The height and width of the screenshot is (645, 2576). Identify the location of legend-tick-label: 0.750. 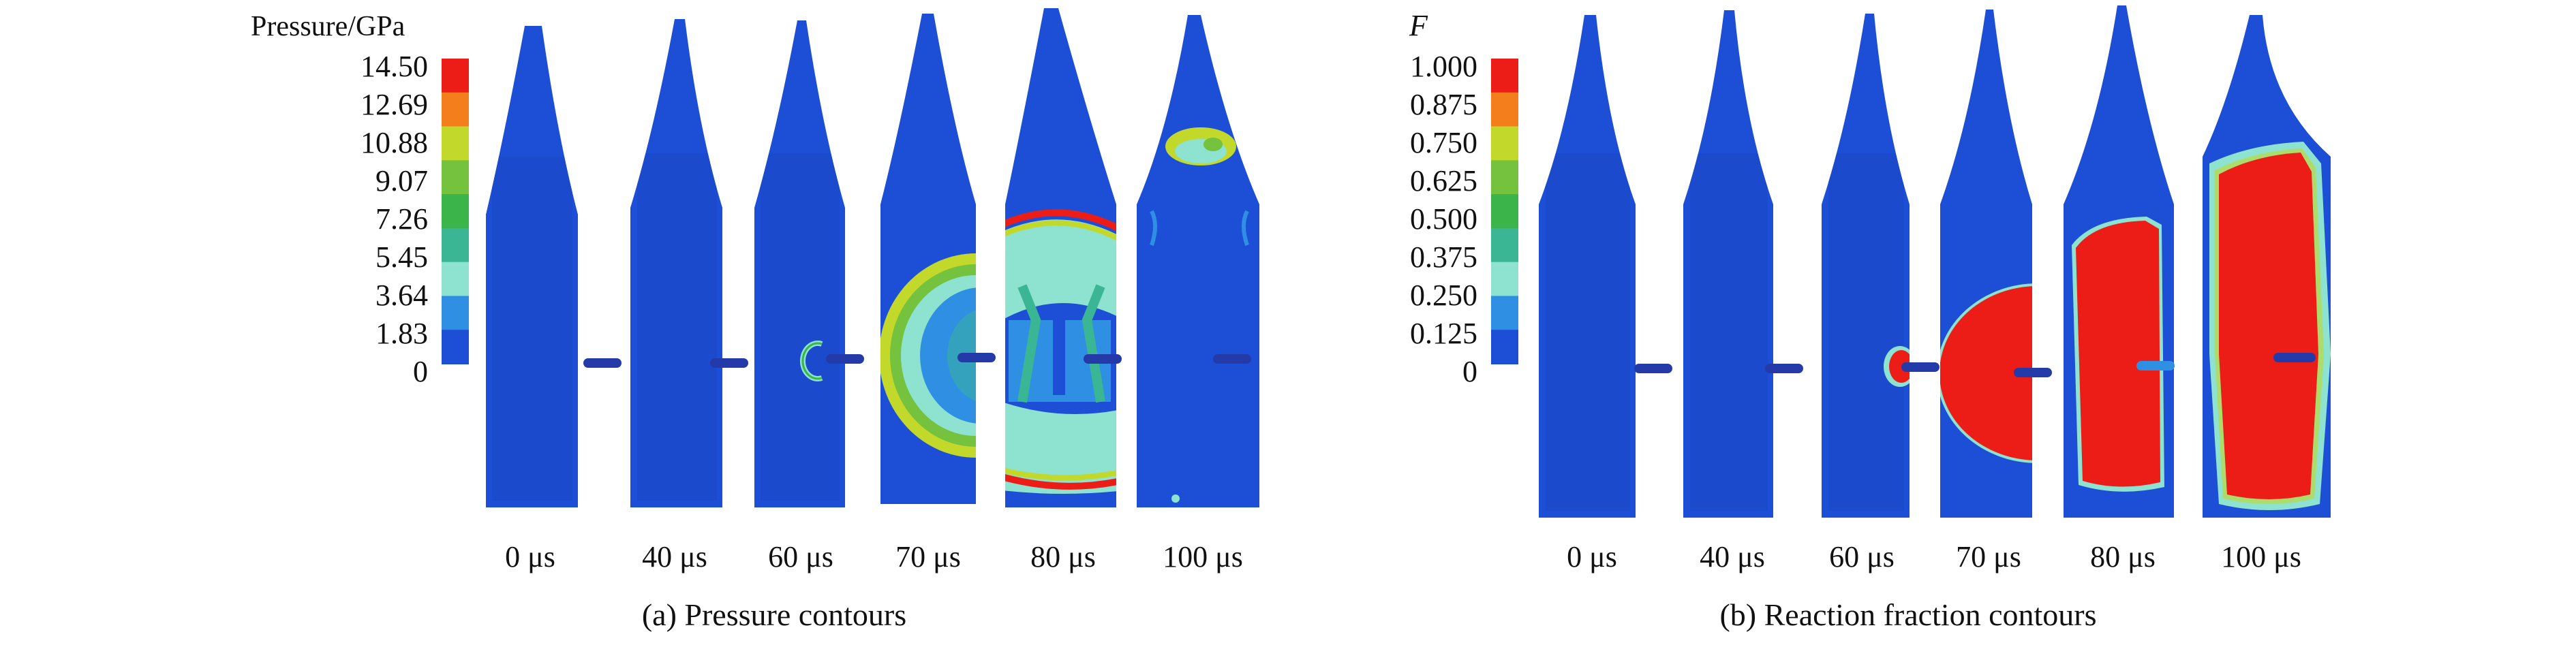
(1443, 142).